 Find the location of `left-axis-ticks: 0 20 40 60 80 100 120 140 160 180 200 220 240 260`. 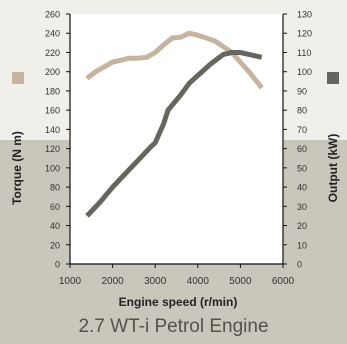

left-axis-ticks: 0 20 40 60 80 100 120 140 160 180 200 220 240 260 is located at coordinates (57, 140).